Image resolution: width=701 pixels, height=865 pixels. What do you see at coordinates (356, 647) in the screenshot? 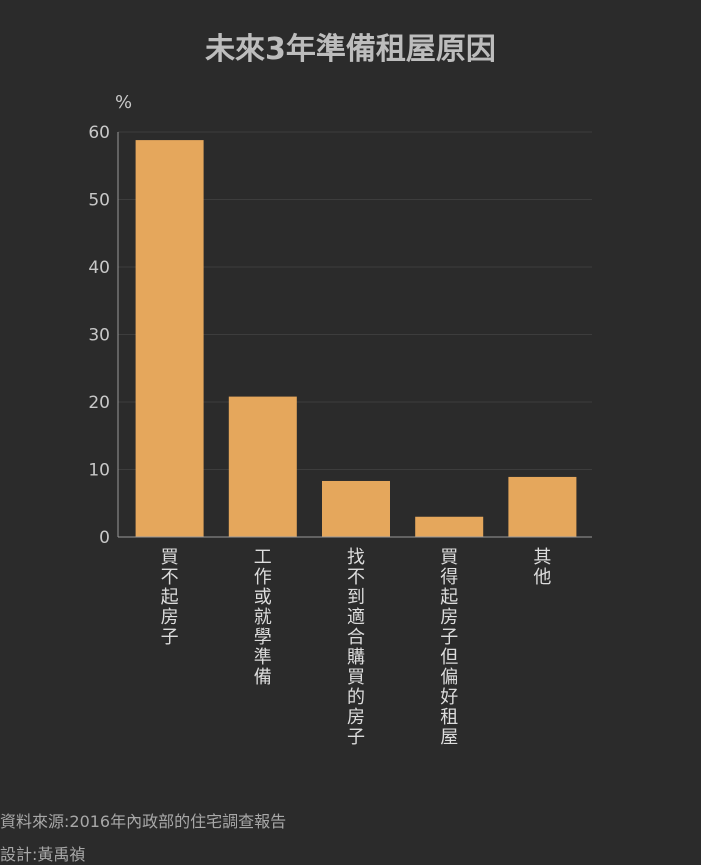
I see `x-tick-label: 找不到適合購買的房子` at bounding box center [356, 647].